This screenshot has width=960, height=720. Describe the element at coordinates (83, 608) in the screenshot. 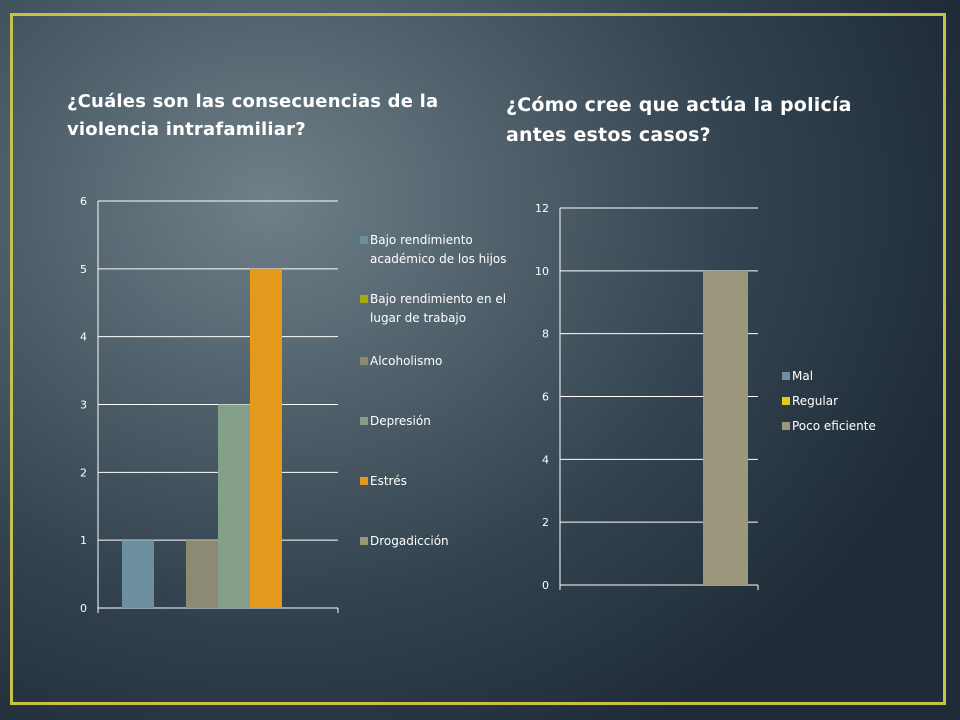

I see `left-chart-ytick-label: 0` at that location.